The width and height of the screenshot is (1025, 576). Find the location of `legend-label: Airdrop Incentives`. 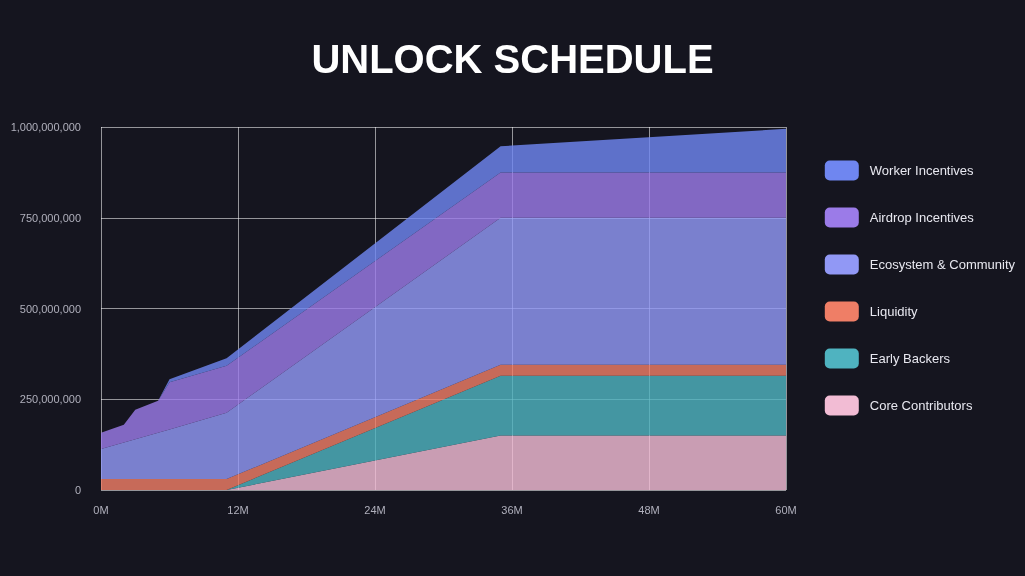

legend-label: Airdrop Incentives is located at coordinates (922, 217).